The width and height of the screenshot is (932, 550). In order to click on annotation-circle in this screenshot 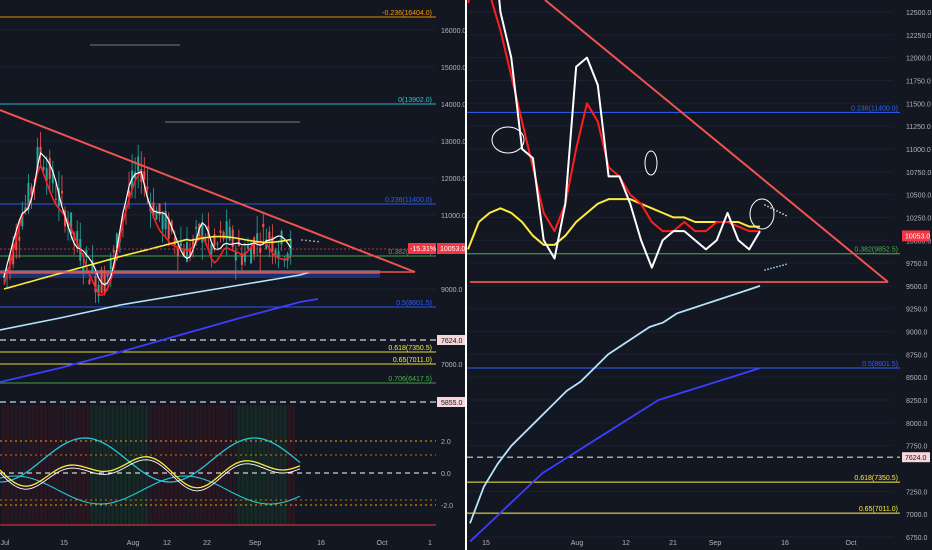, I will do `click(508, 140)`.